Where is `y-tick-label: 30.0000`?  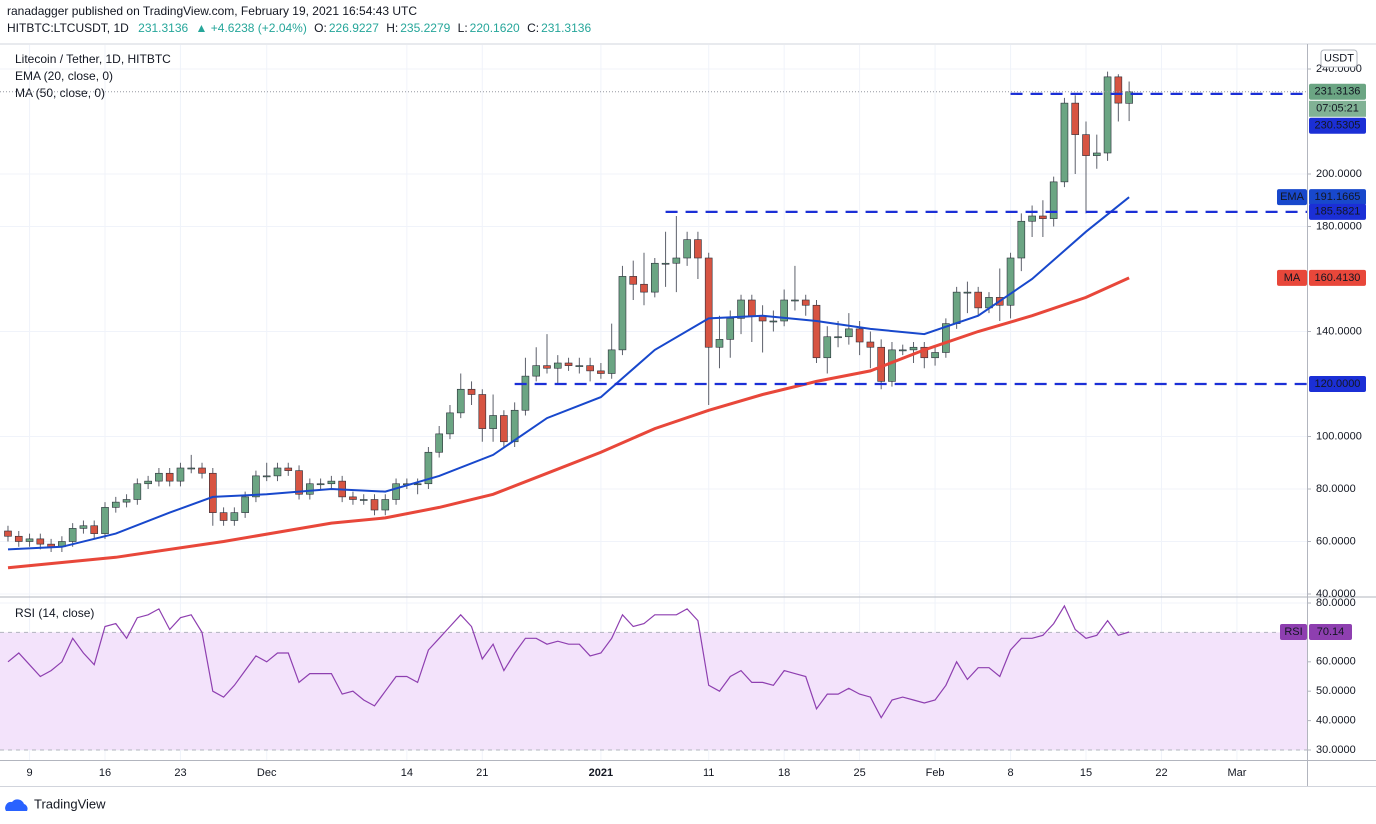 y-tick-label: 30.0000 is located at coordinates (1336, 750).